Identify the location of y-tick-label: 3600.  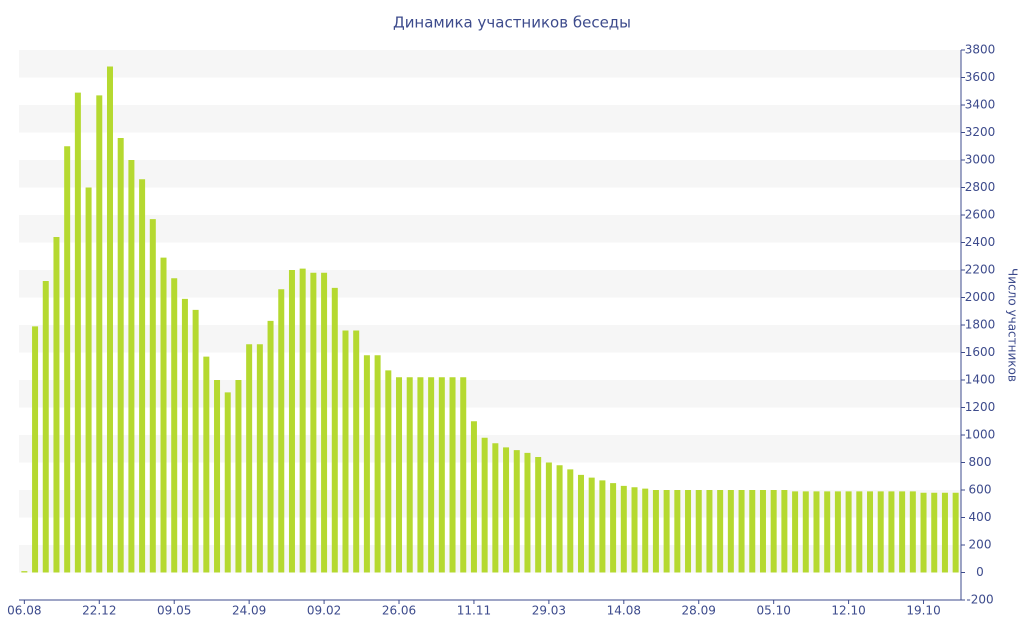
(980, 77).